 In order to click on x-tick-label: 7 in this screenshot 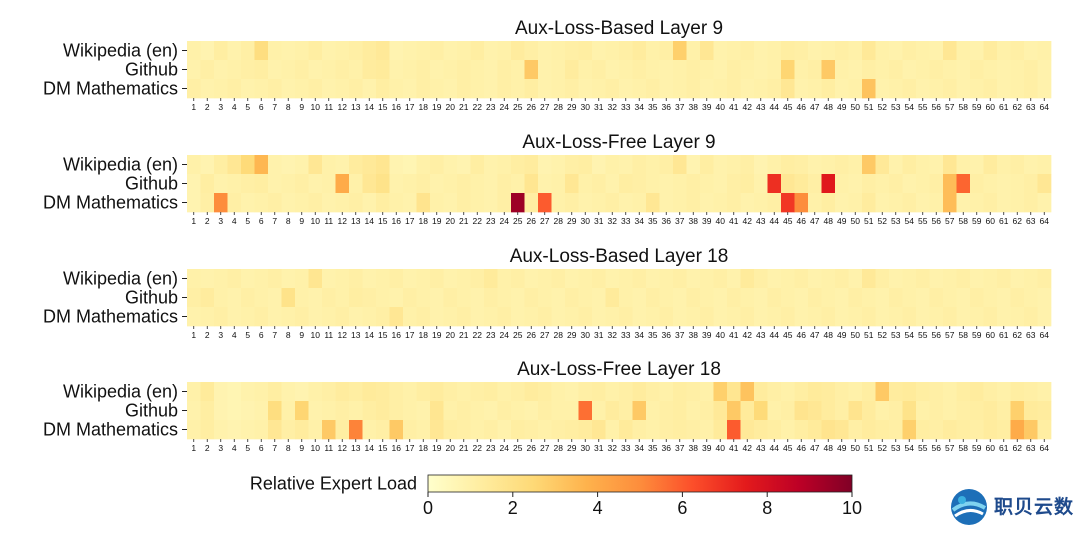, I will do `click(274, 107)`.